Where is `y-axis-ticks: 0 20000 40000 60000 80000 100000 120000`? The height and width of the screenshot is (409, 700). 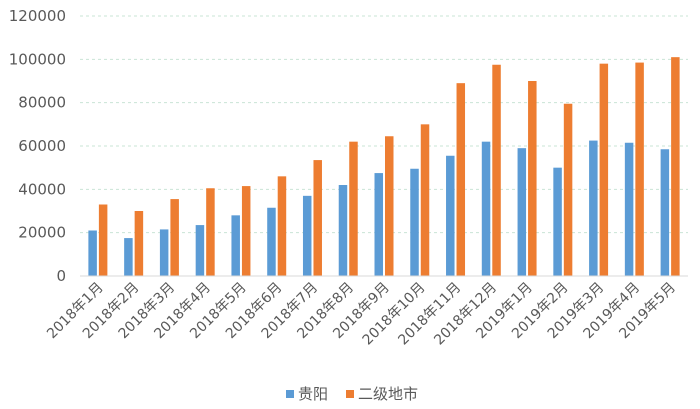 y-axis-ticks: 0 20000 40000 60000 80000 100000 120000 is located at coordinates (37, 146).